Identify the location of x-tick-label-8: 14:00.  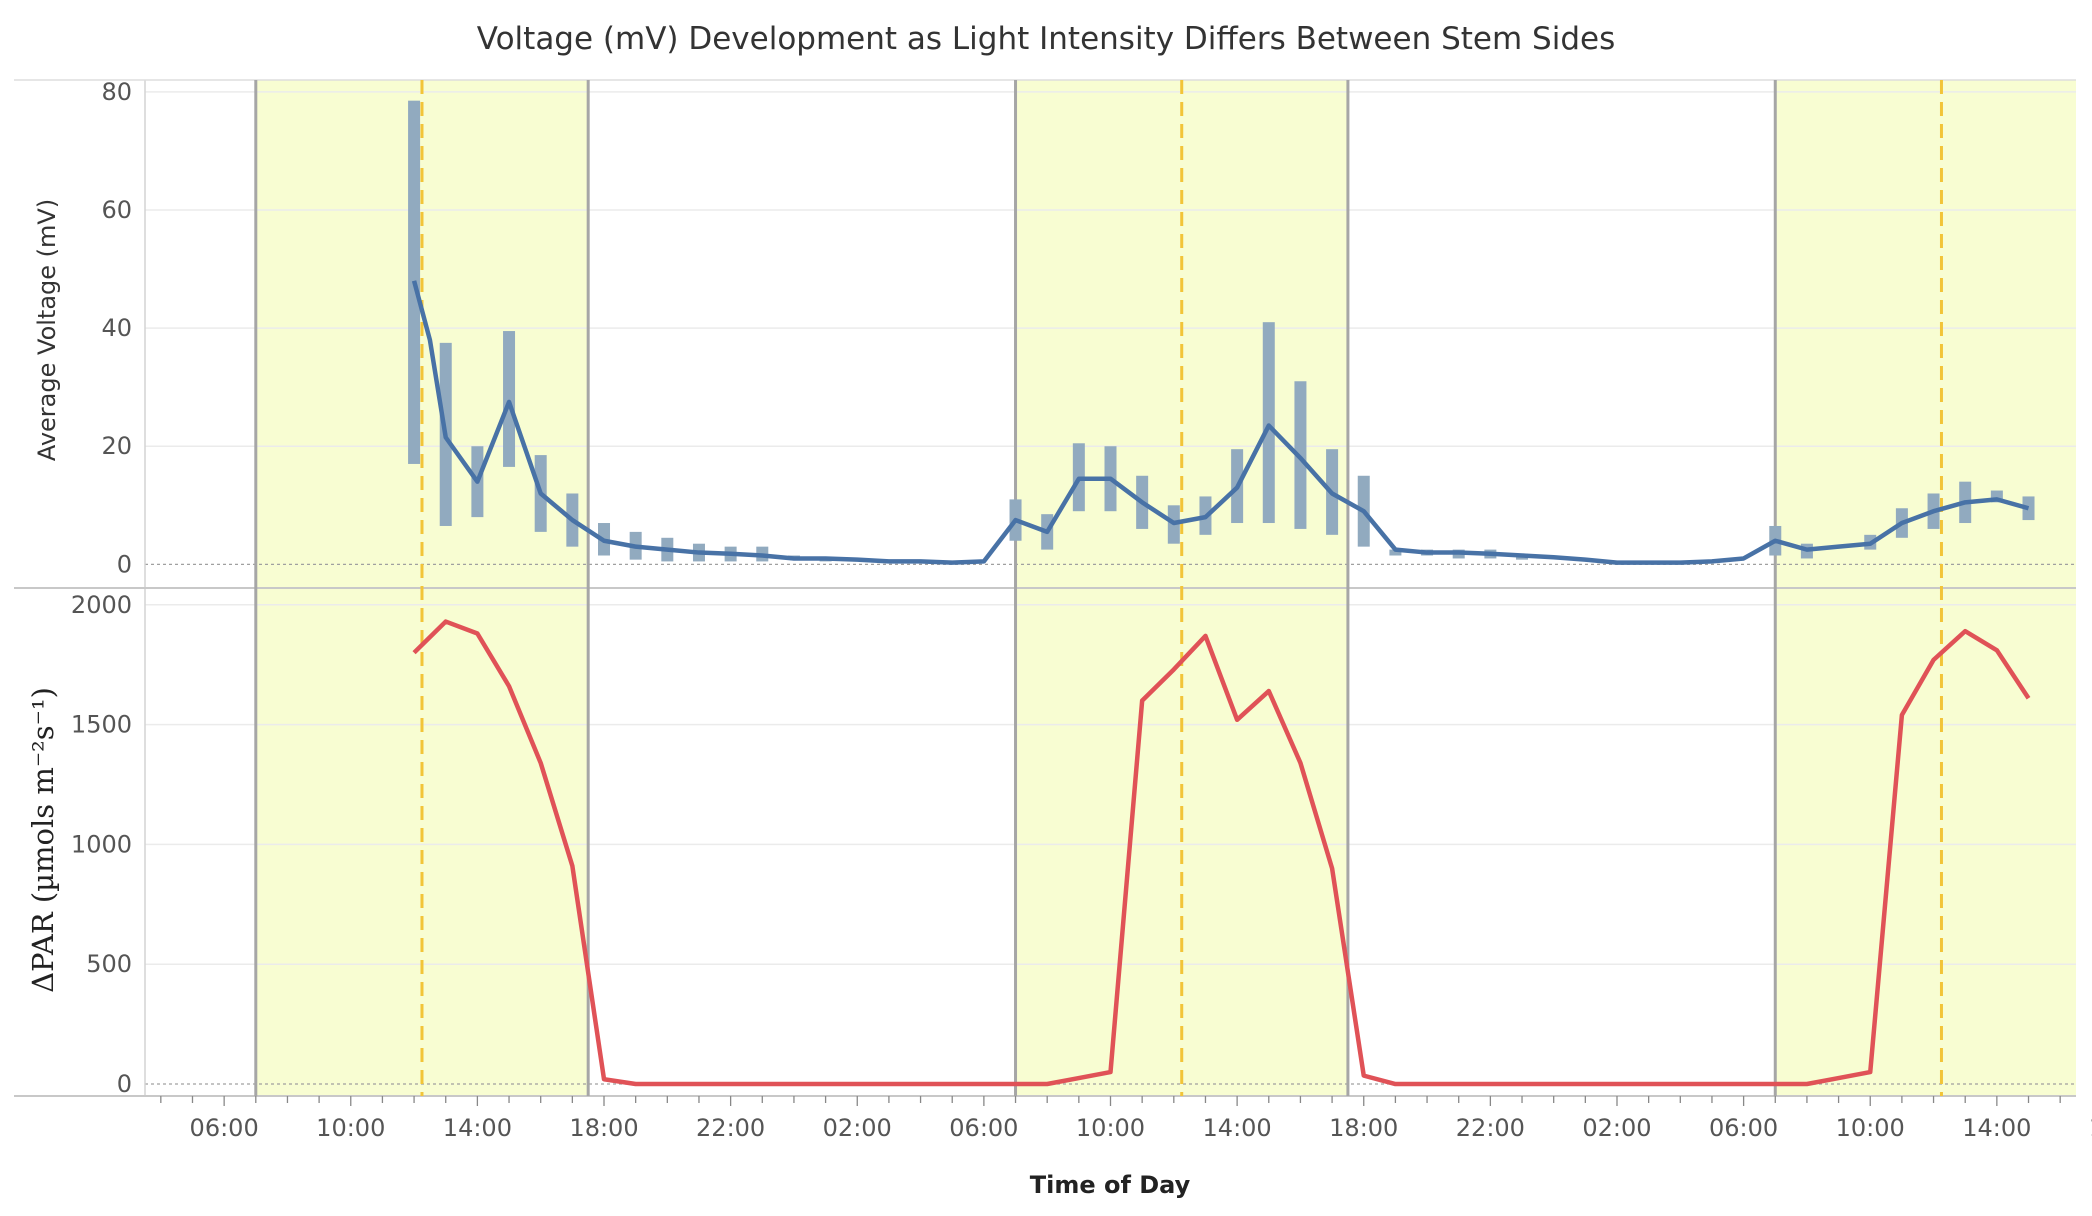
(1237, 1128).